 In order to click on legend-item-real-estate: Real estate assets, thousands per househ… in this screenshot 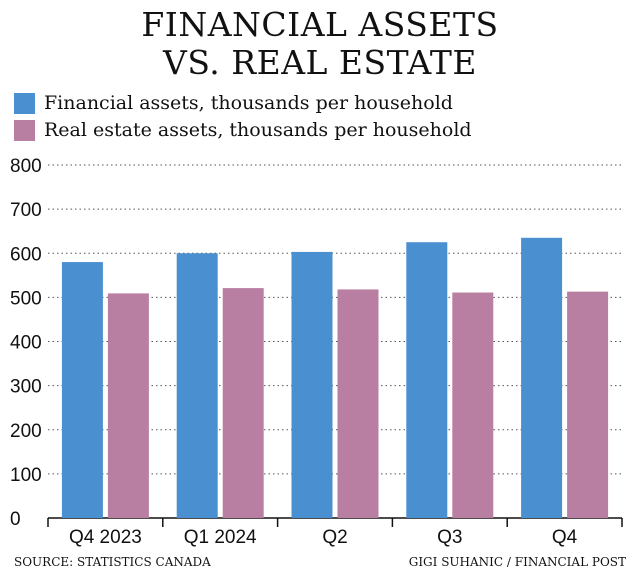, I will do `click(243, 130)`.